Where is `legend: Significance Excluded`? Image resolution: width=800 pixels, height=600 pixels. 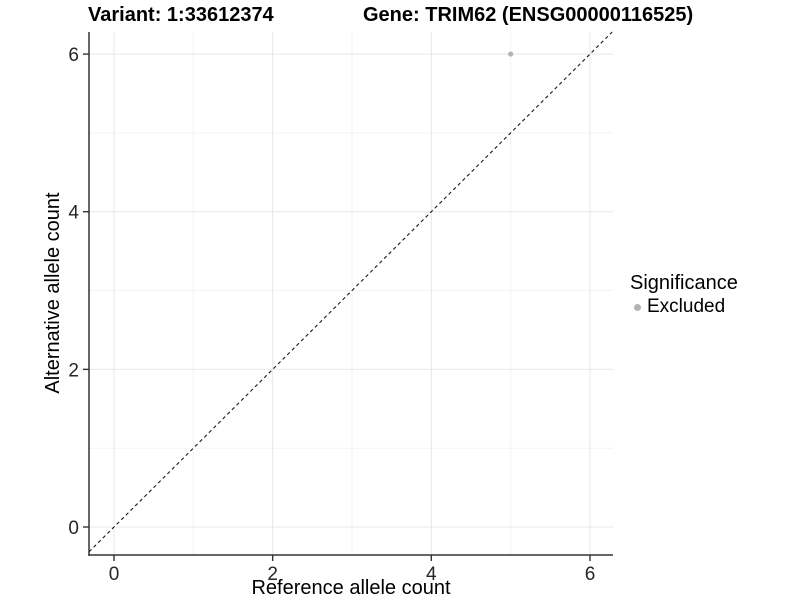 legend: Significance Excluded is located at coordinates (684, 295).